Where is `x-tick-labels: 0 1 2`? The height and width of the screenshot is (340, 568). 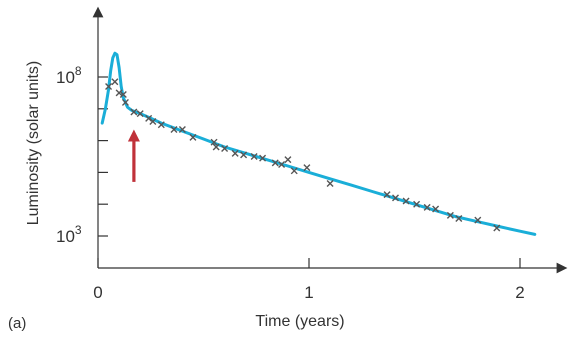 x-tick-labels: 0 1 2 is located at coordinates (308, 292).